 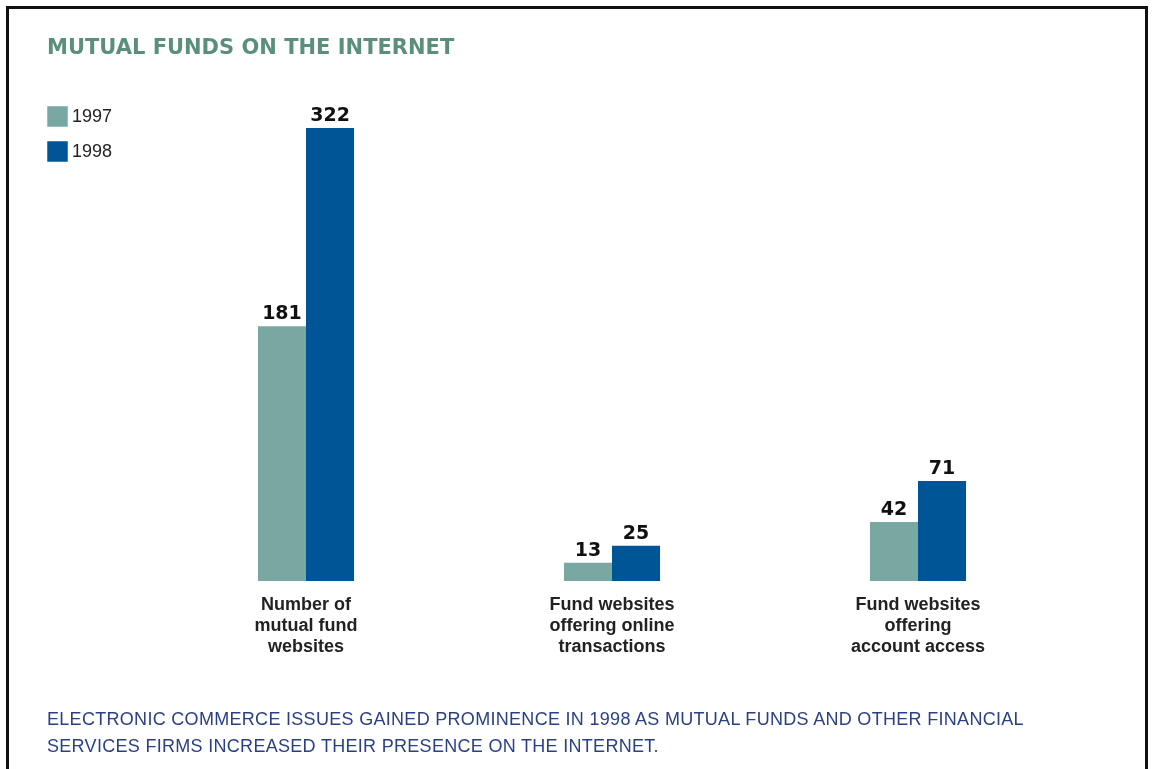 I want to click on legend-label: 1997, so click(x=92, y=115).